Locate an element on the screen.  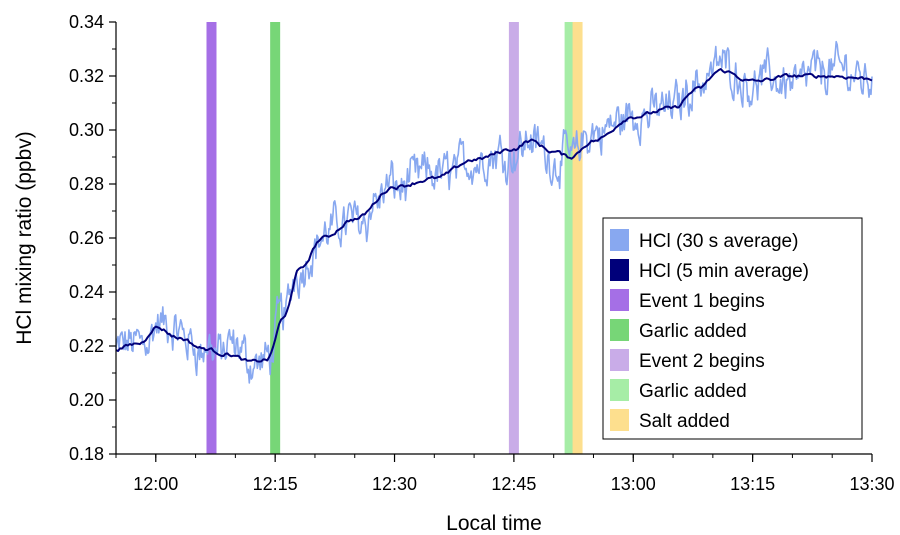
legend-label: Event 1 begins is located at coordinates (702, 301).